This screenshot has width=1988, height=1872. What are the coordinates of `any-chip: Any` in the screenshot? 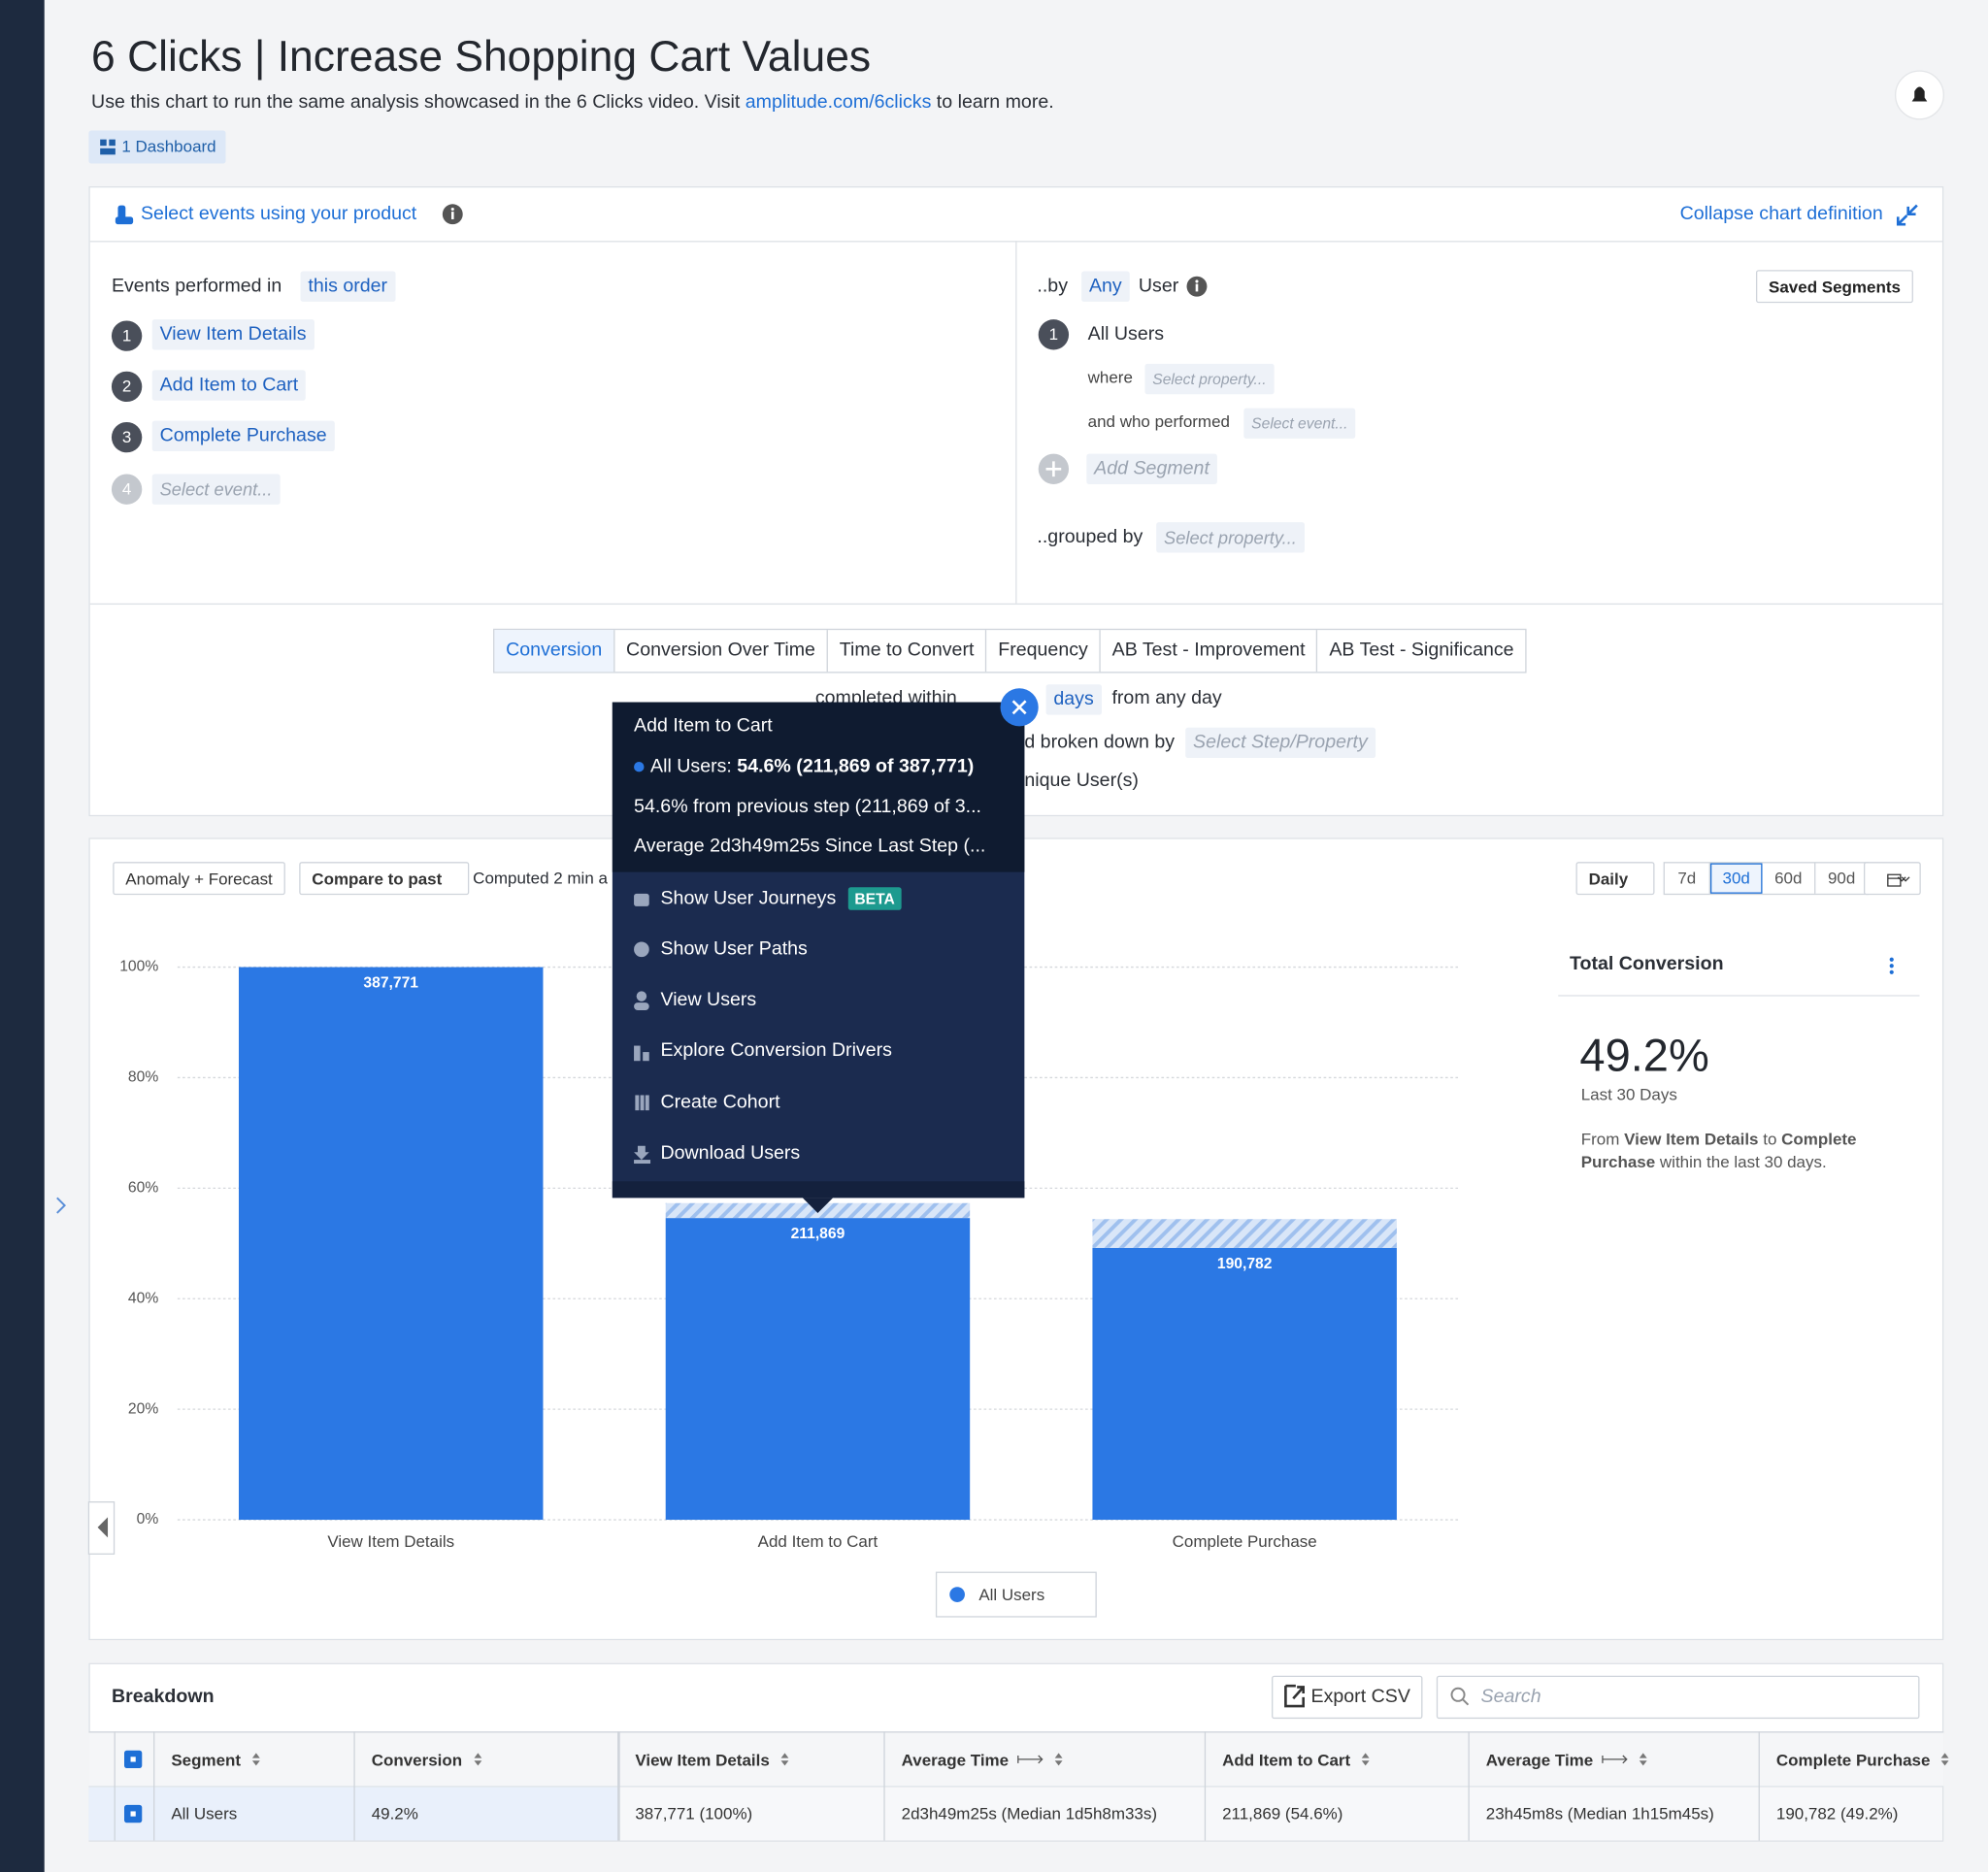 It's located at (1106, 286).